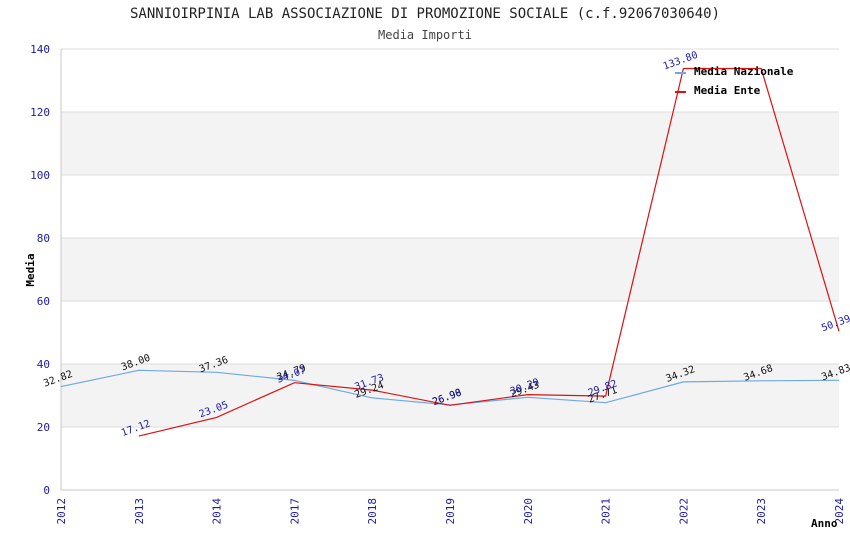  Describe the element at coordinates (61, 511) in the screenshot. I see `x-tick-label: 2012` at that location.